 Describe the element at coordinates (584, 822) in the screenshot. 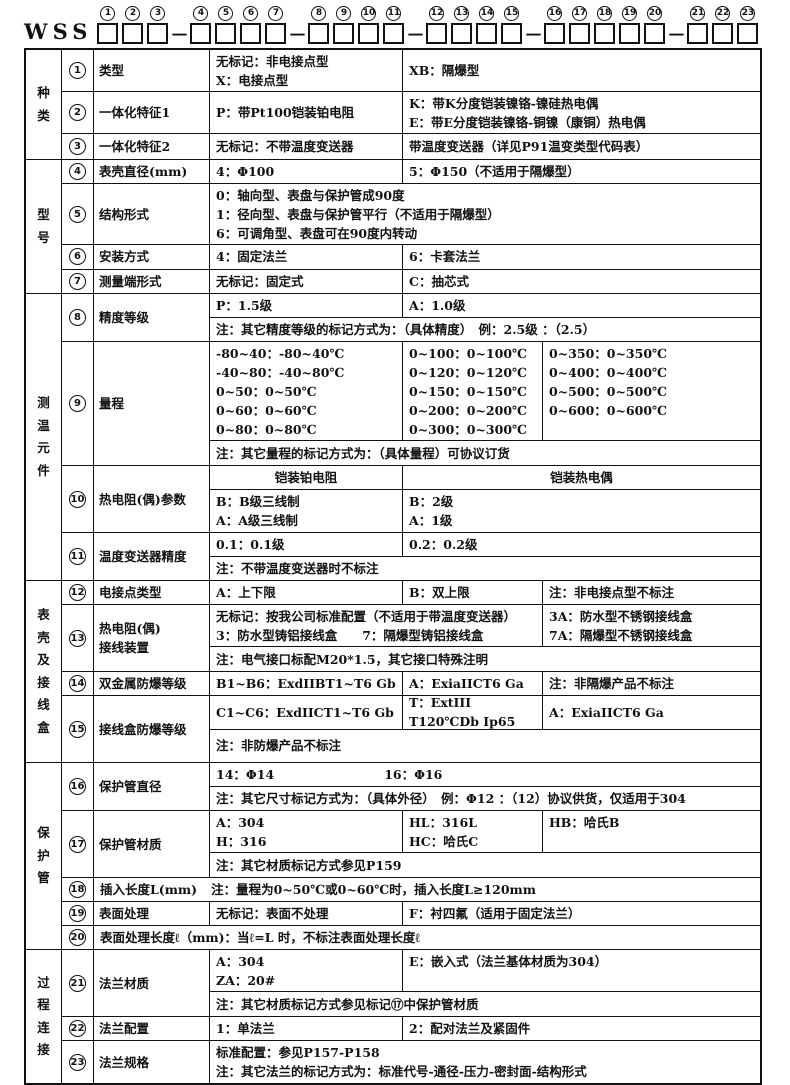

I see `option-cell: HB：哈氏B` at that location.